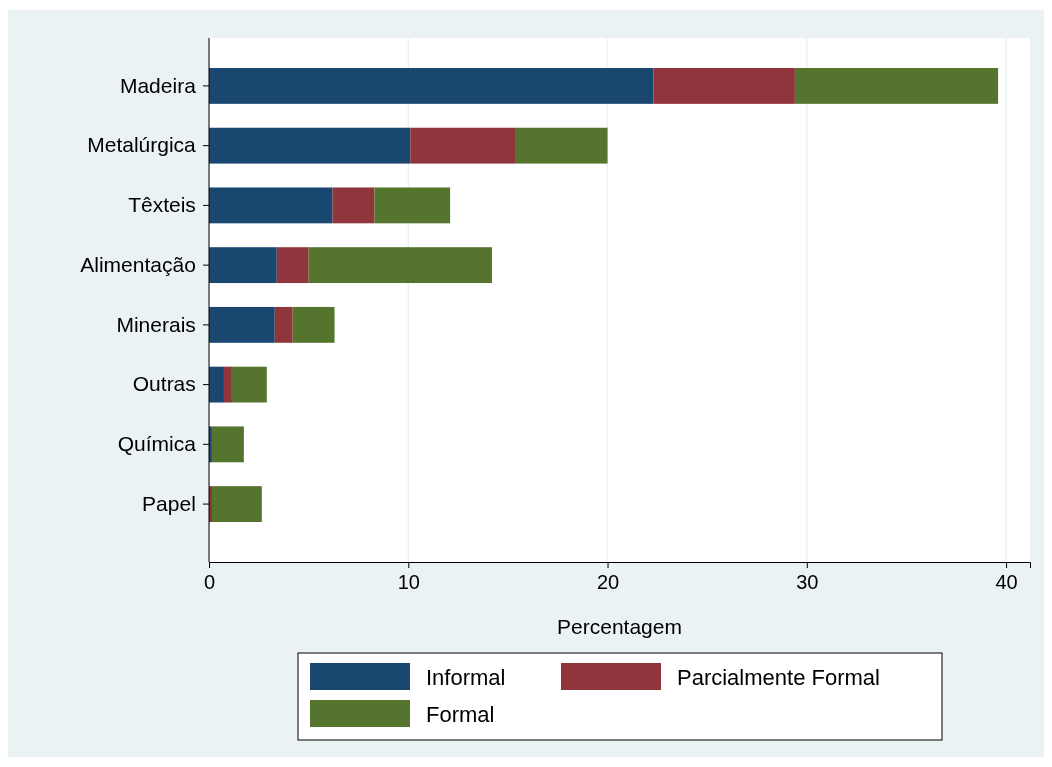  What do you see at coordinates (142, 145) in the screenshot?
I see `y-tick-label: Metalúrgica` at bounding box center [142, 145].